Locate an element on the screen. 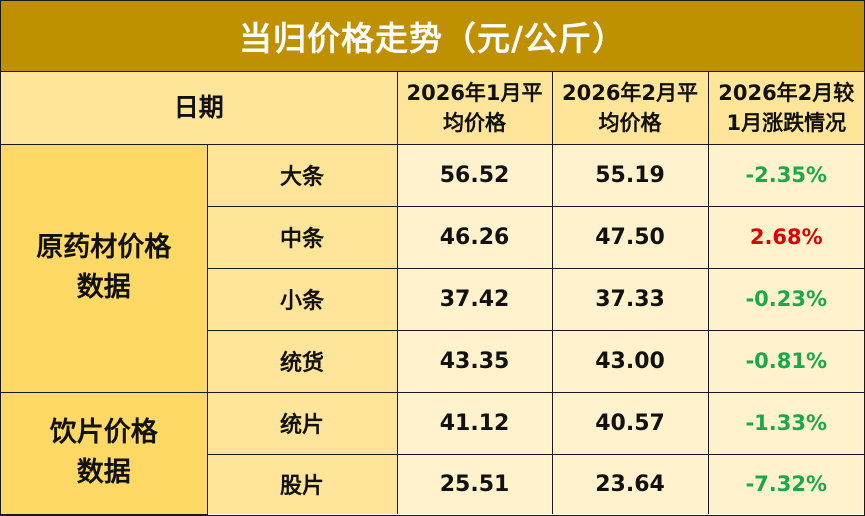 The height and width of the screenshot is (516, 865). change-cell: 2.68% is located at coordinates (786, 237).